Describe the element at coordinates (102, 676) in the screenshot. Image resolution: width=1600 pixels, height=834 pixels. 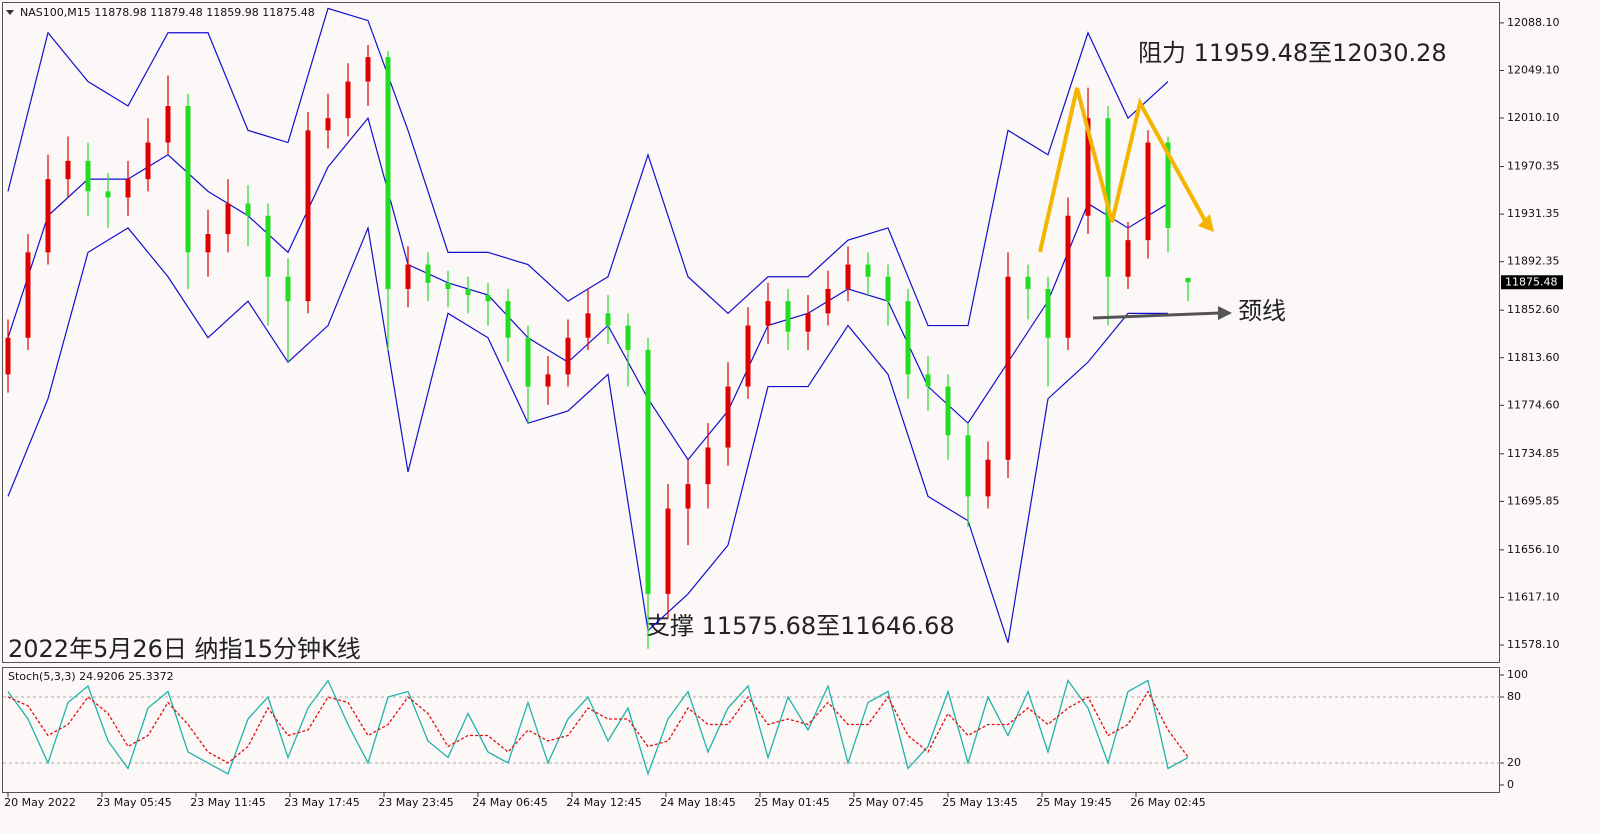
I see `stoch-k-last: 24.9206` at that location.